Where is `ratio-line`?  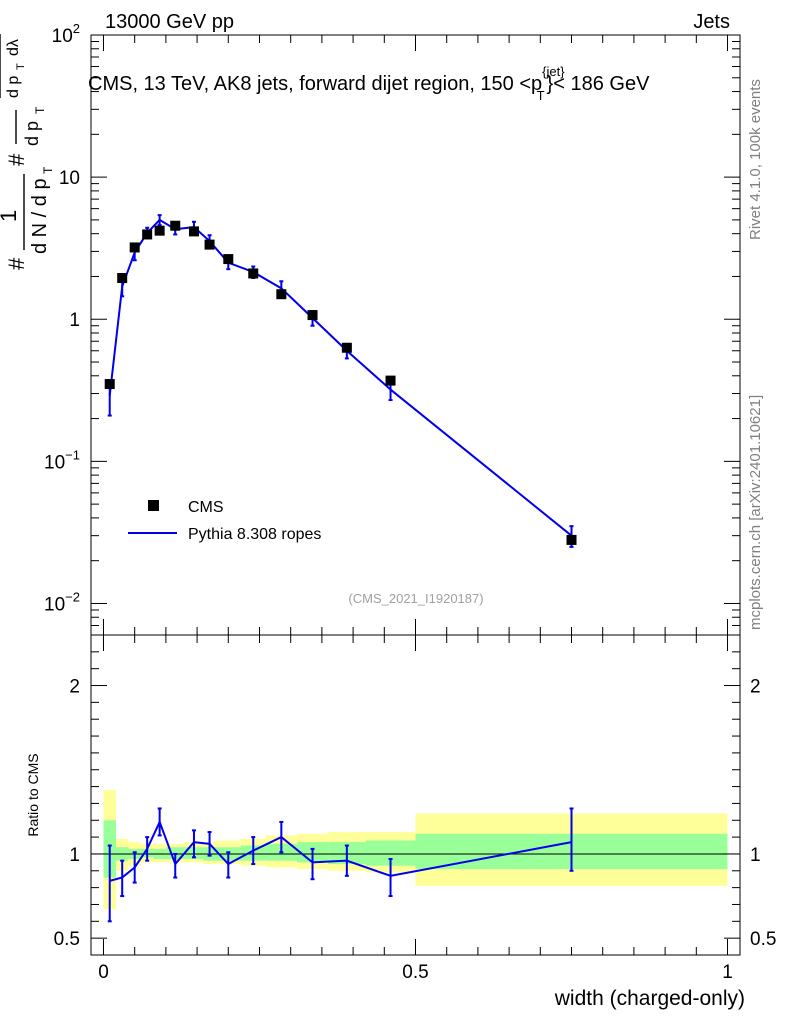 ratio-line is located at coordinates (340, 850).